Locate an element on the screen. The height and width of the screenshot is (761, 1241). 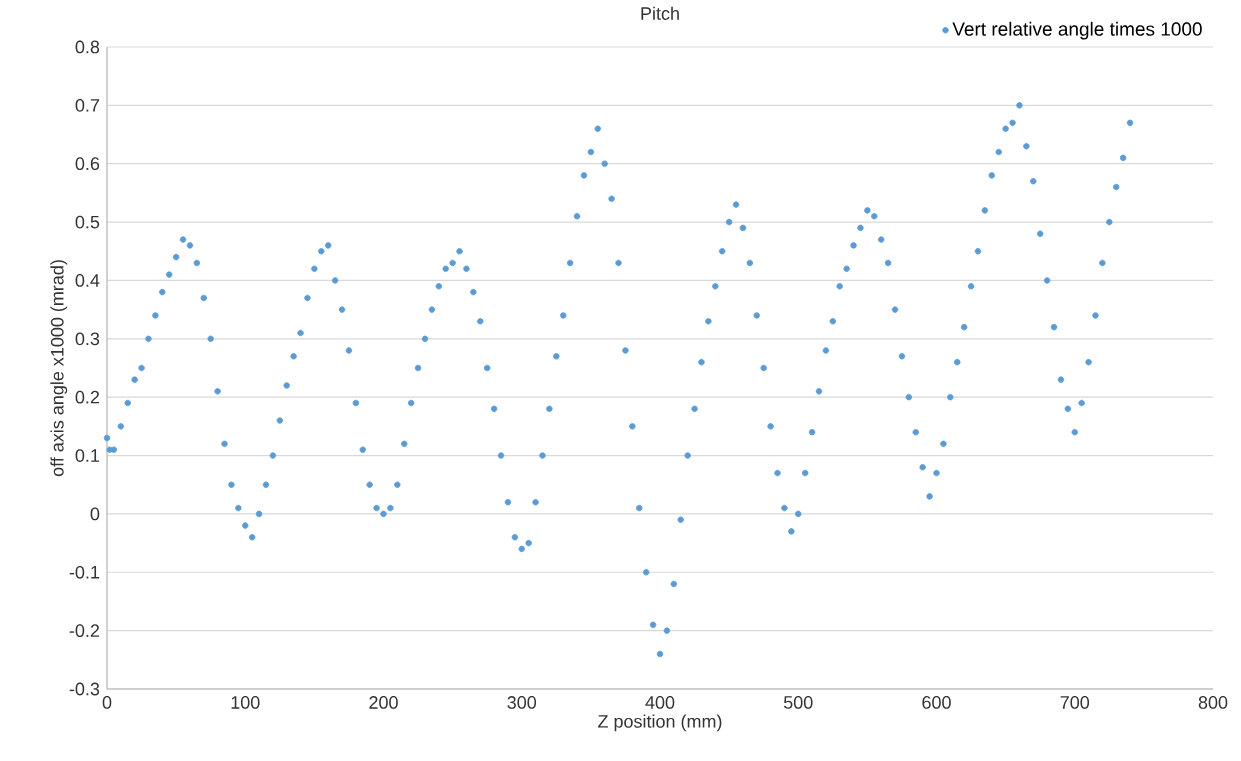
y-tick-label: 0.6 is located at coordinates (87, 164).